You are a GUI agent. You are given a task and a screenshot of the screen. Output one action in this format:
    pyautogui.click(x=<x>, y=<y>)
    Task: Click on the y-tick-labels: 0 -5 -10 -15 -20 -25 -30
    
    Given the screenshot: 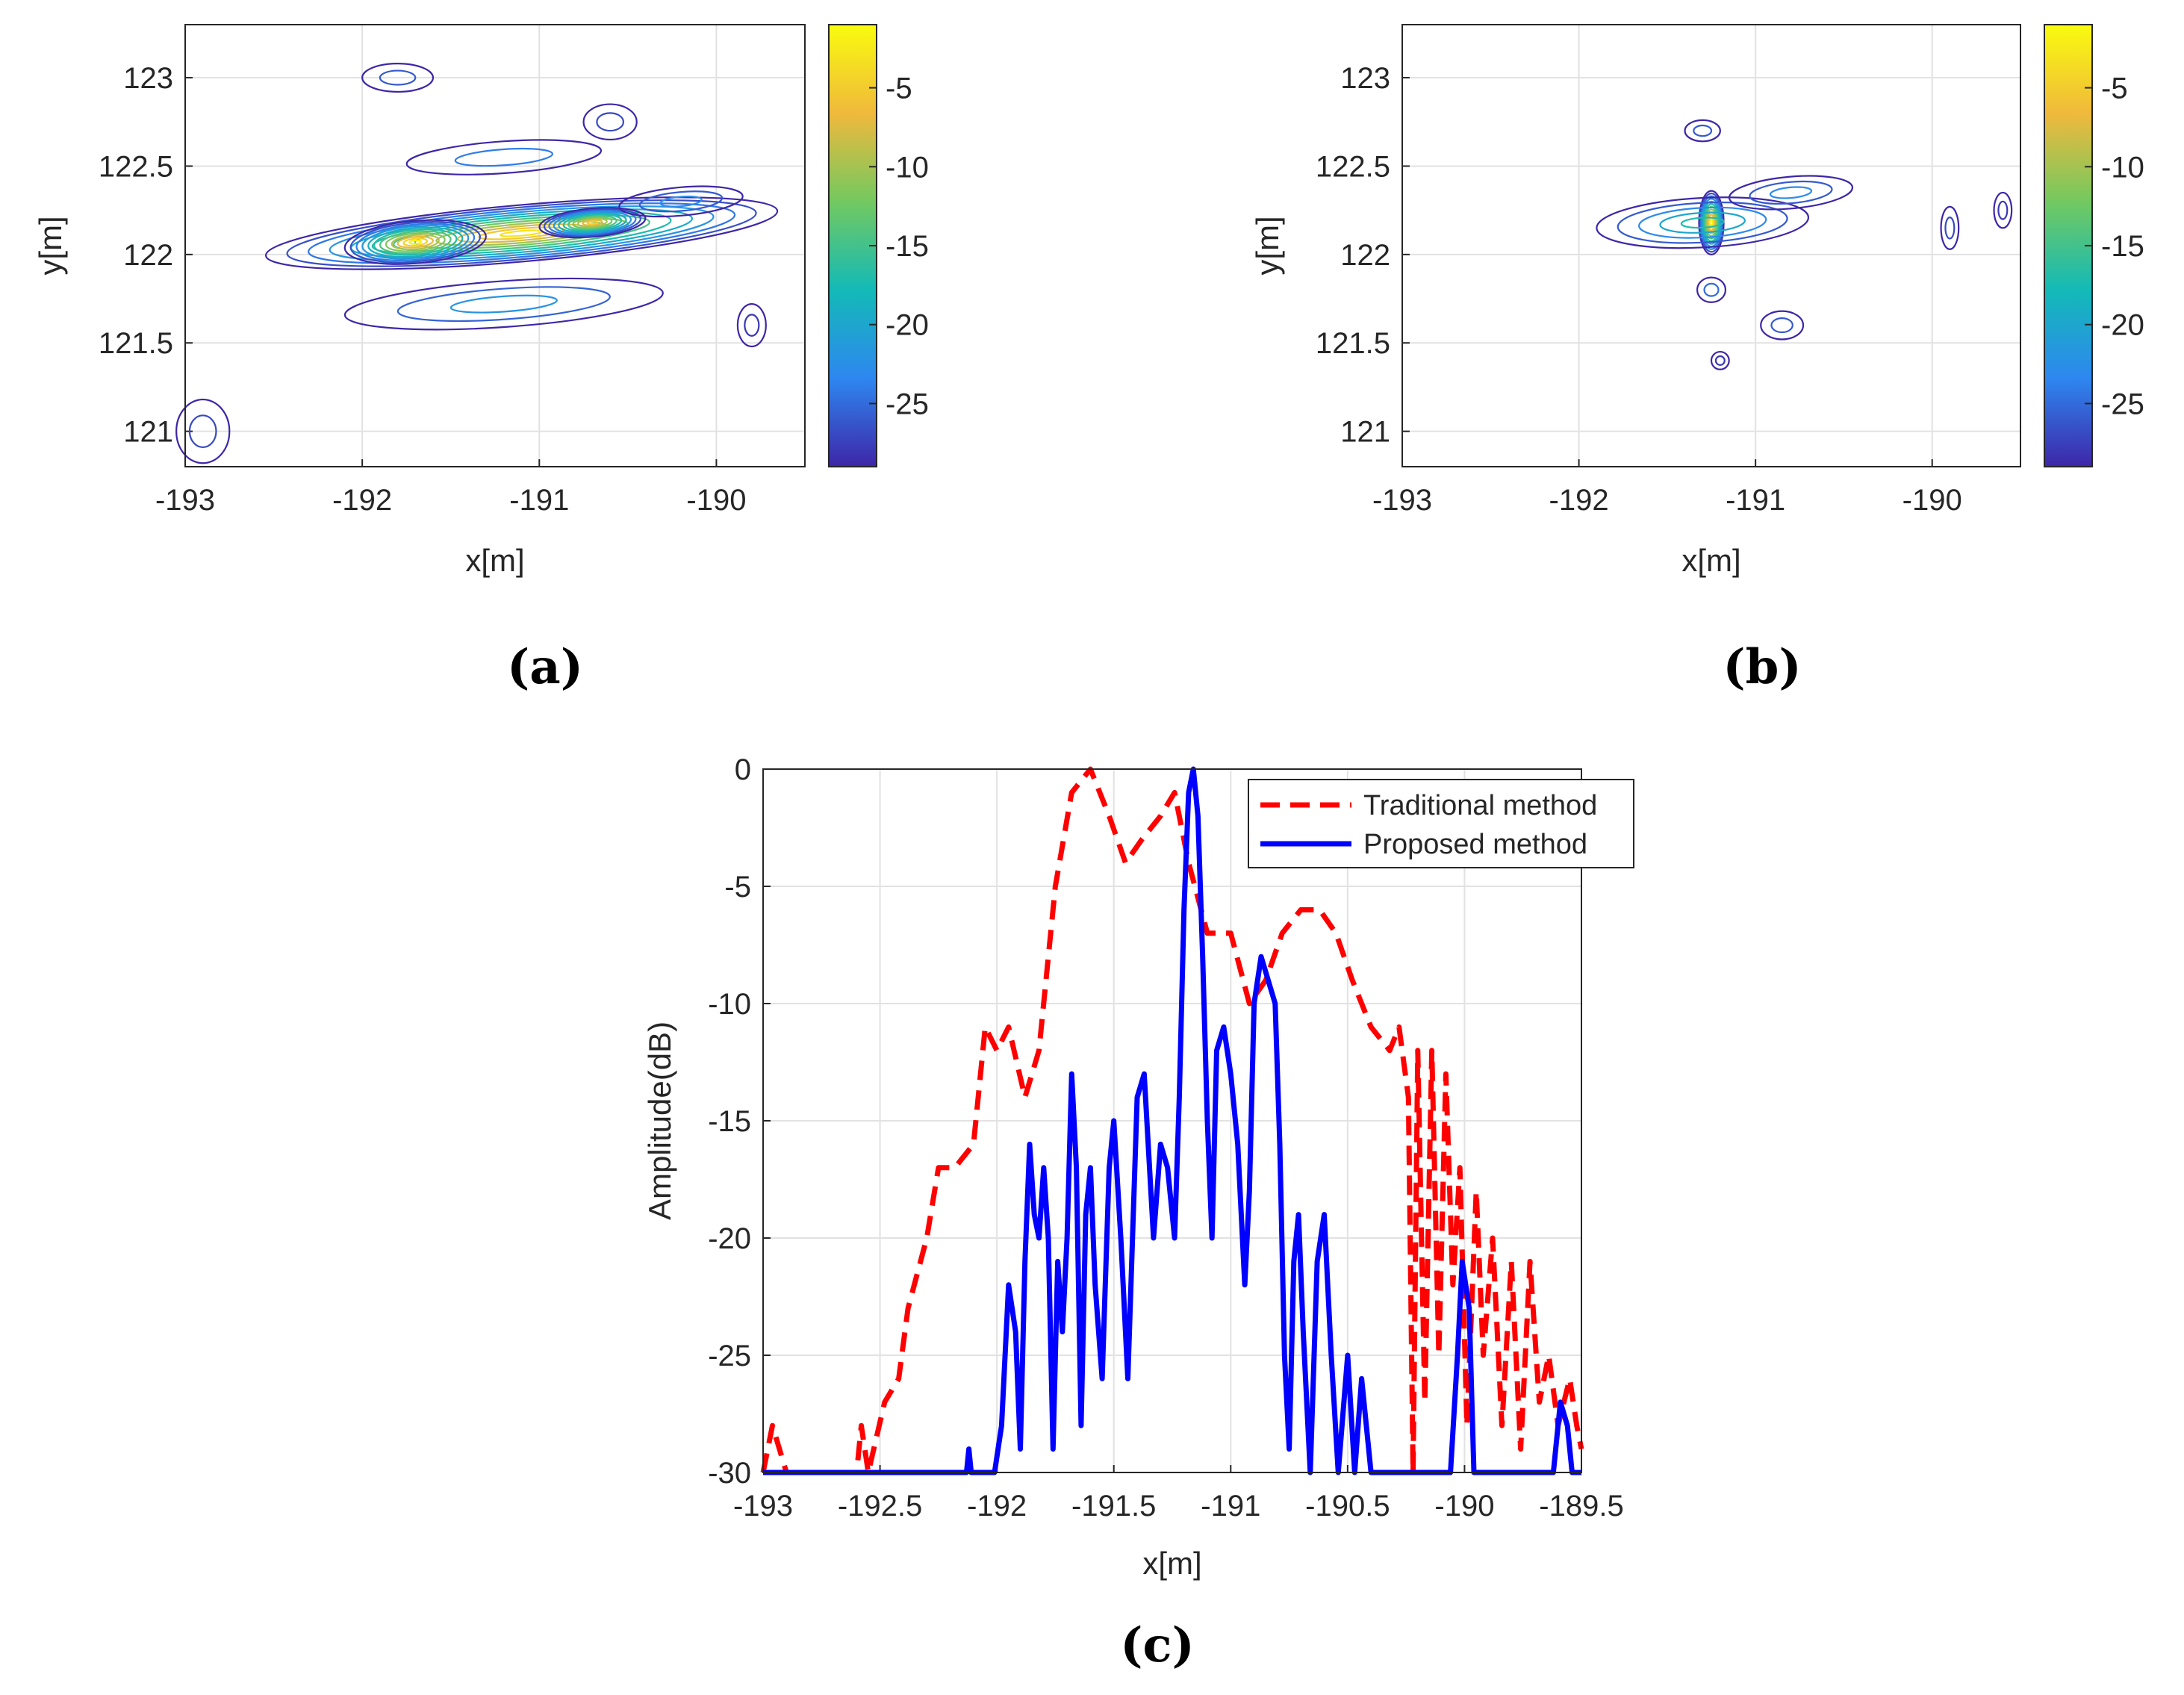 What is the action you would take?
    pyautogui.click(x=729, y=1121)
    